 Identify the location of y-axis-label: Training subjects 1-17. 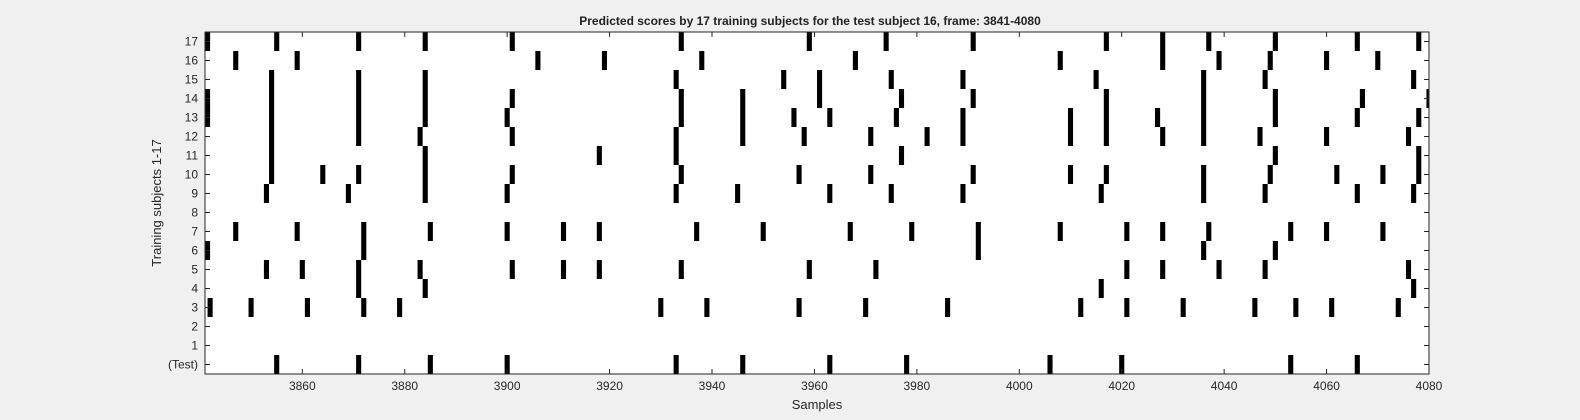
(156, 202).